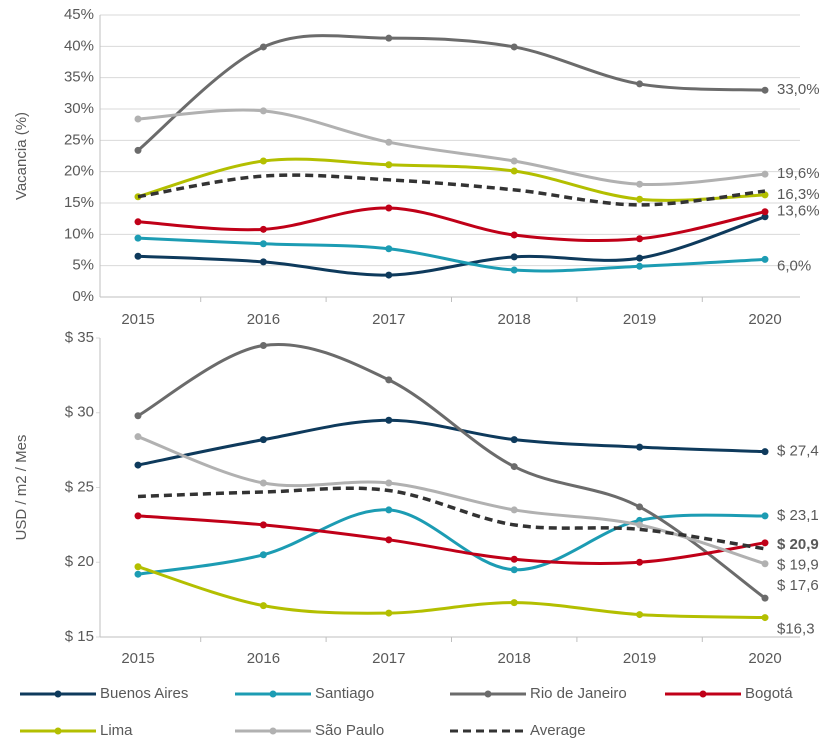 Image resolution: width=838 pixels, height=744 pixels. Describe the element at coordinates (558, 730) in the screenshot. I see `legend-label: Average` at that location.